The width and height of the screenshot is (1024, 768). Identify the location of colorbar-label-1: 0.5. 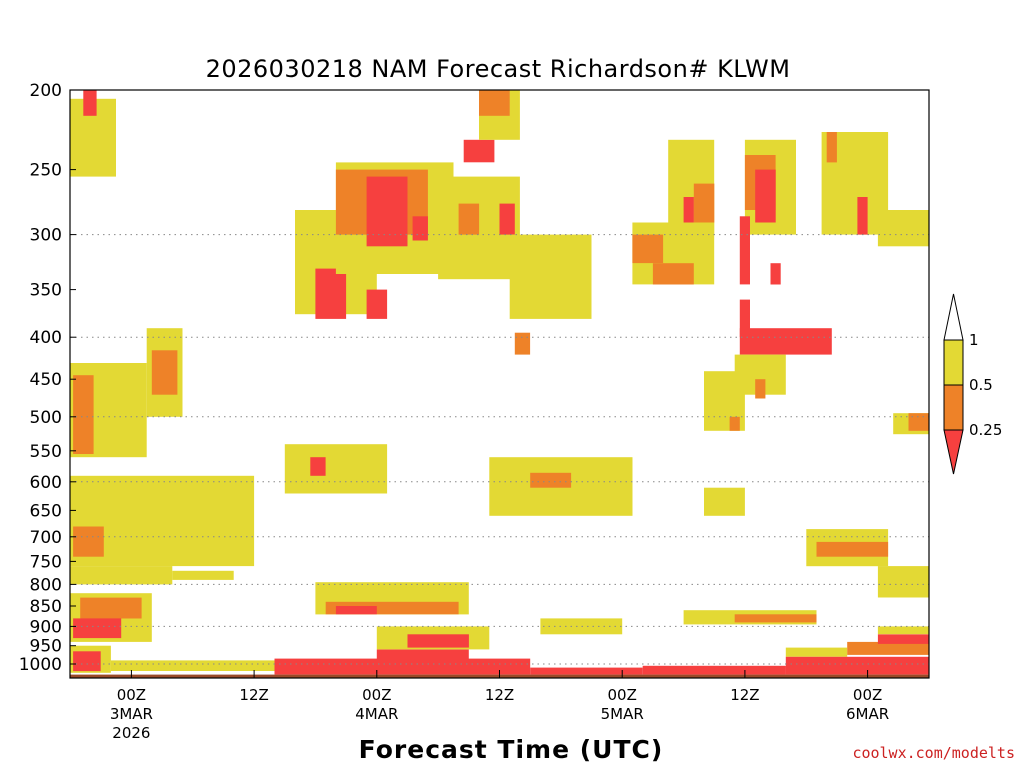
(981, 385).